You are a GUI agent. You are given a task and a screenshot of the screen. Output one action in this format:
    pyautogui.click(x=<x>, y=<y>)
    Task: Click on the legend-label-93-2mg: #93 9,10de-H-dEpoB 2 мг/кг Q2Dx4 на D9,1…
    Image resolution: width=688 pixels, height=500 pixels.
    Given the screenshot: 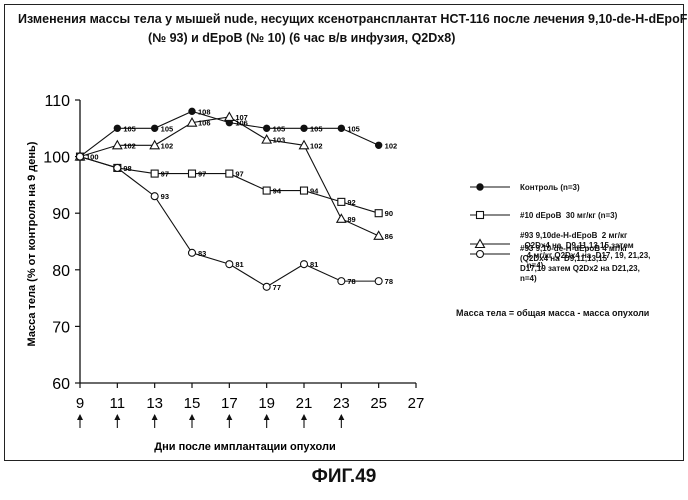 What is the action you would take?
    pyautogui.click(x=585, y=250)
    